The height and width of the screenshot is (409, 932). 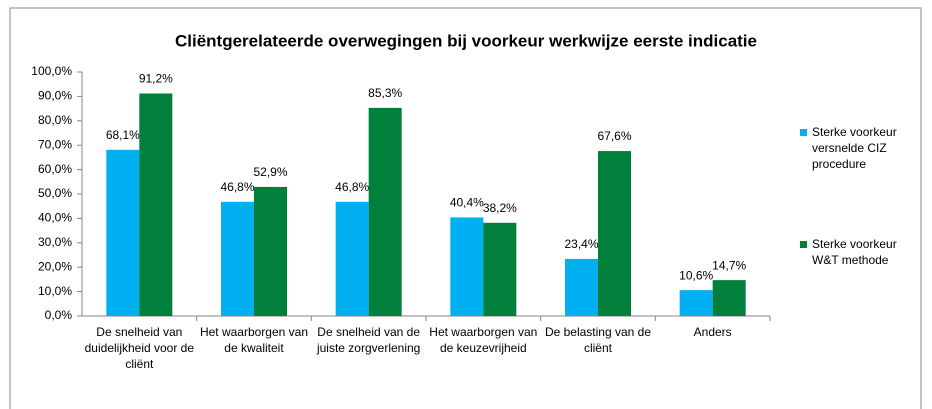 I want to click on data-label: 23,4%, so click(x=581, y=244).